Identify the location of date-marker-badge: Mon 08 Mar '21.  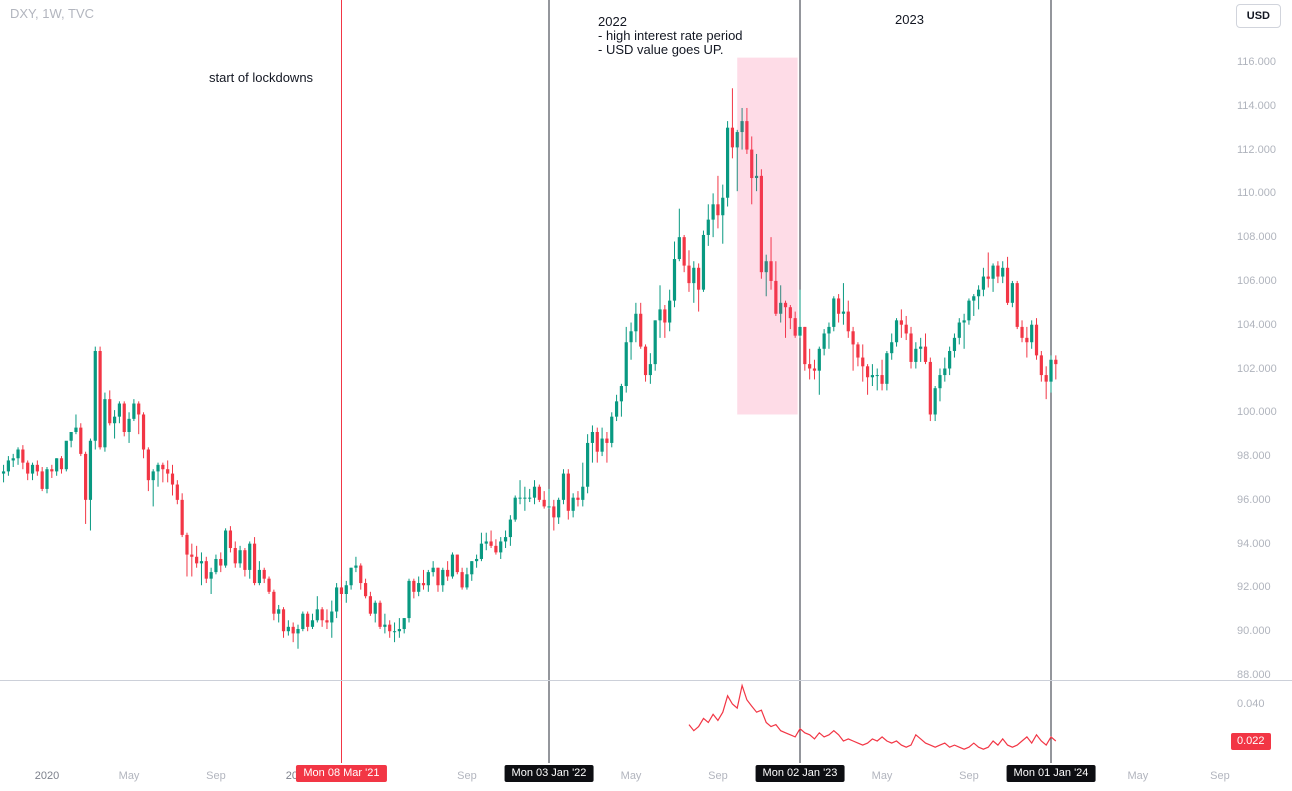
(341, 773).